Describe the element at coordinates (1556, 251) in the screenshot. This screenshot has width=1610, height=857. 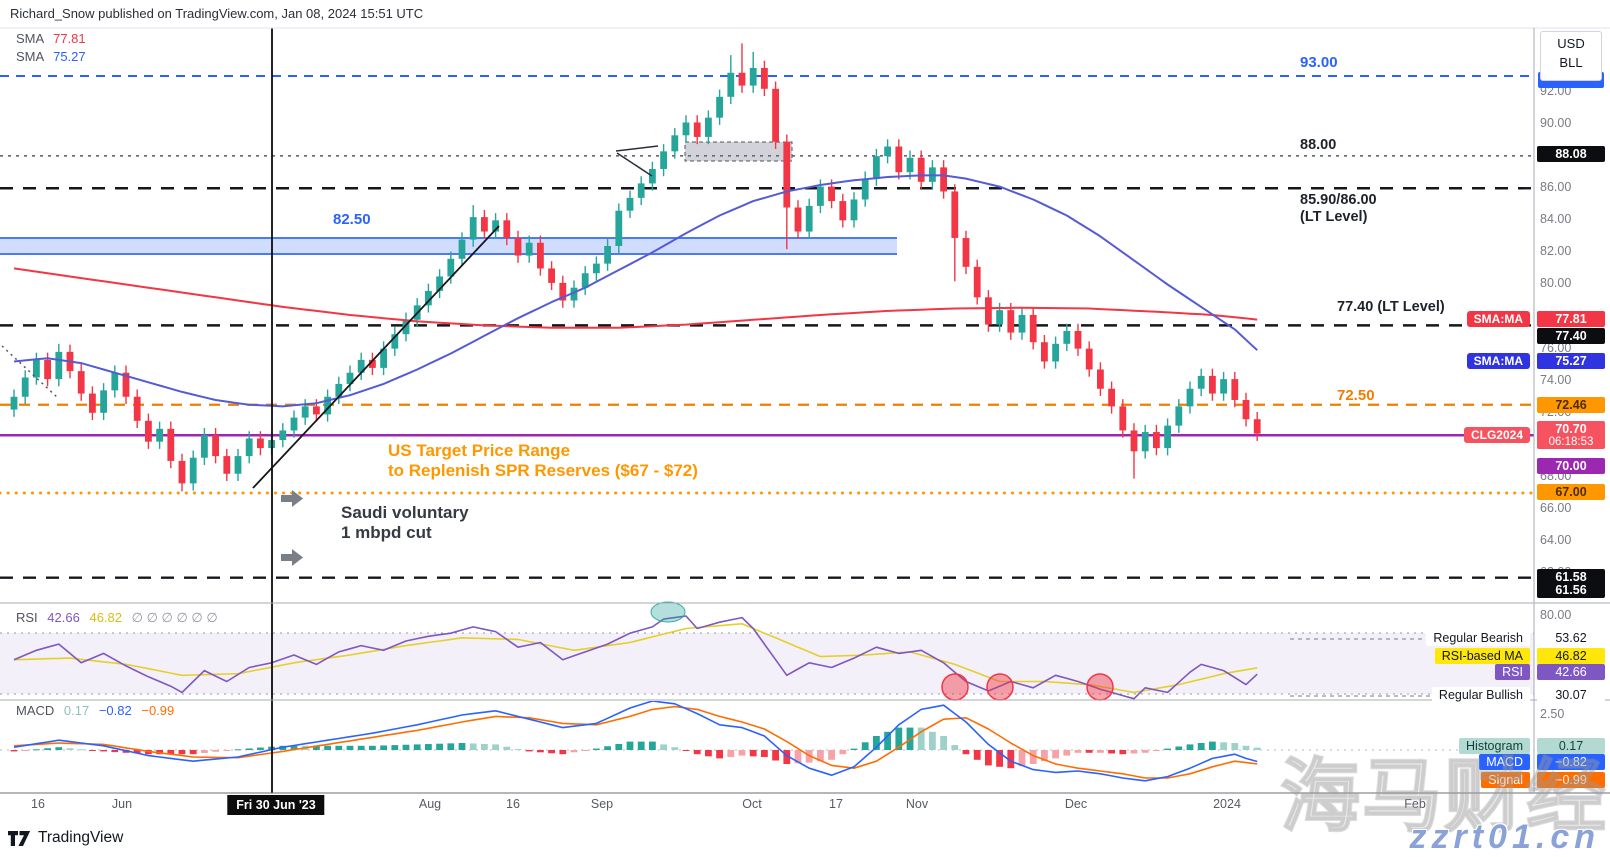
I see `price-tick-82.00: 82.00` at that location.